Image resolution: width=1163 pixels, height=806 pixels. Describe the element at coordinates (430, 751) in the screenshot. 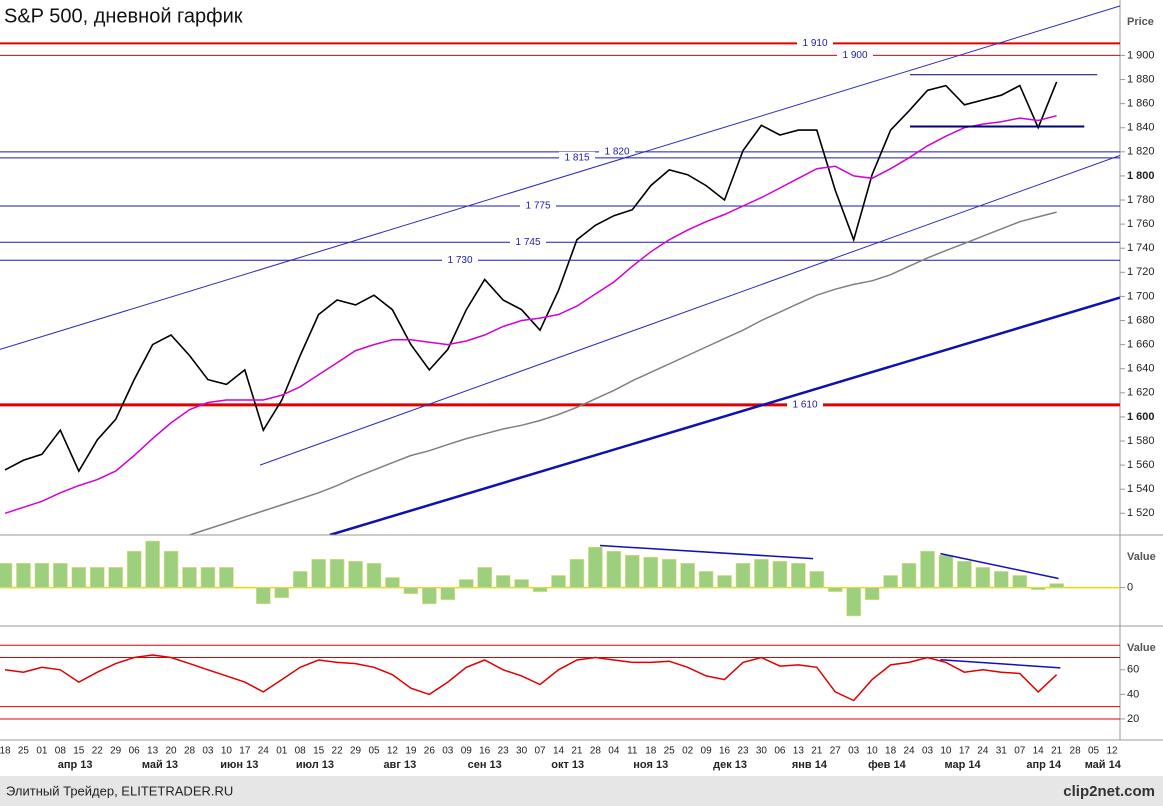

I see `x-tick-label: 26` at that location.